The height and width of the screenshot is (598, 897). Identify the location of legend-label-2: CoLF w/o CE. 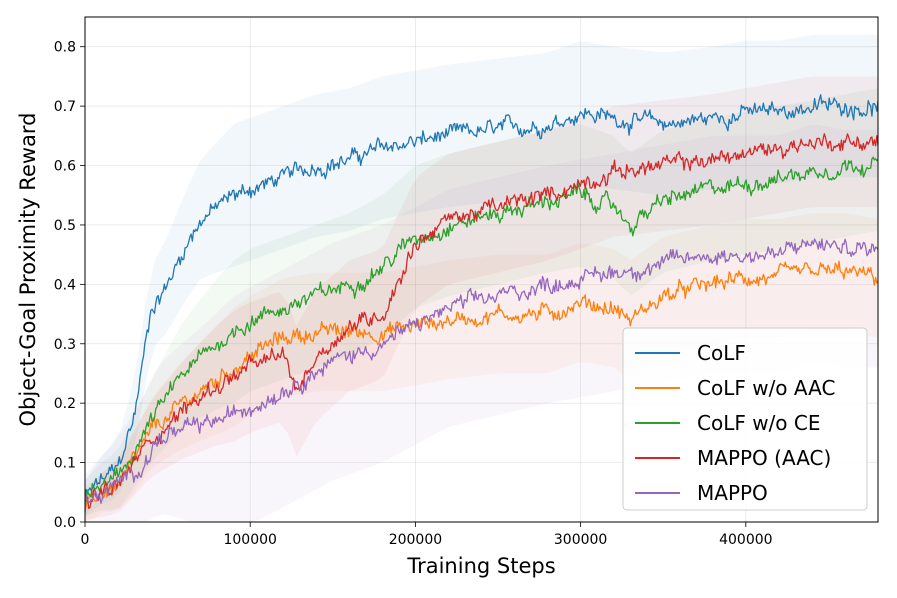
(759, 423).